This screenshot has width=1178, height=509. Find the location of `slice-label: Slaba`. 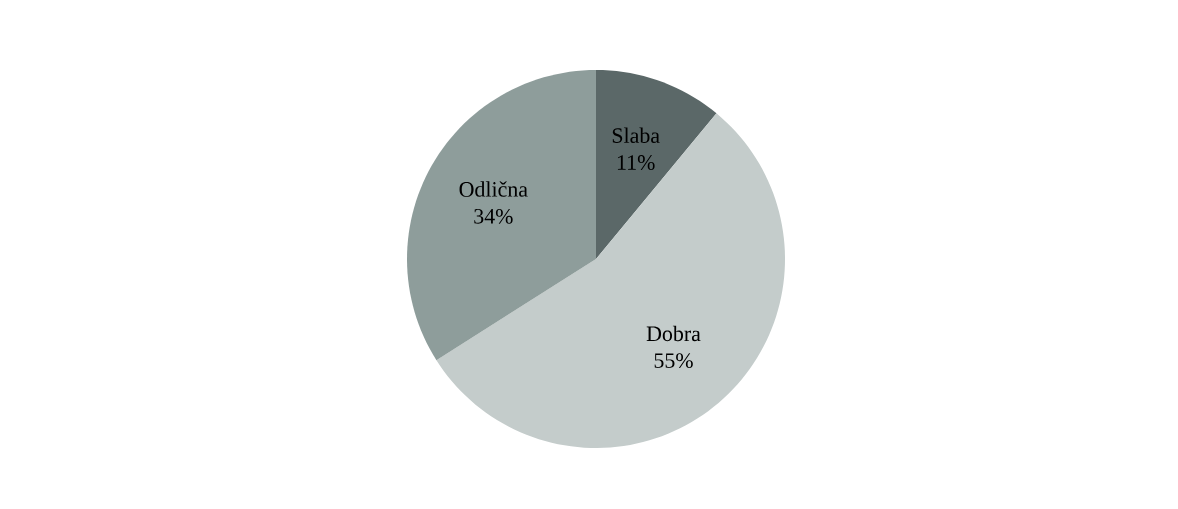

slice-label: Slaba is located at coordinates (636, 135).